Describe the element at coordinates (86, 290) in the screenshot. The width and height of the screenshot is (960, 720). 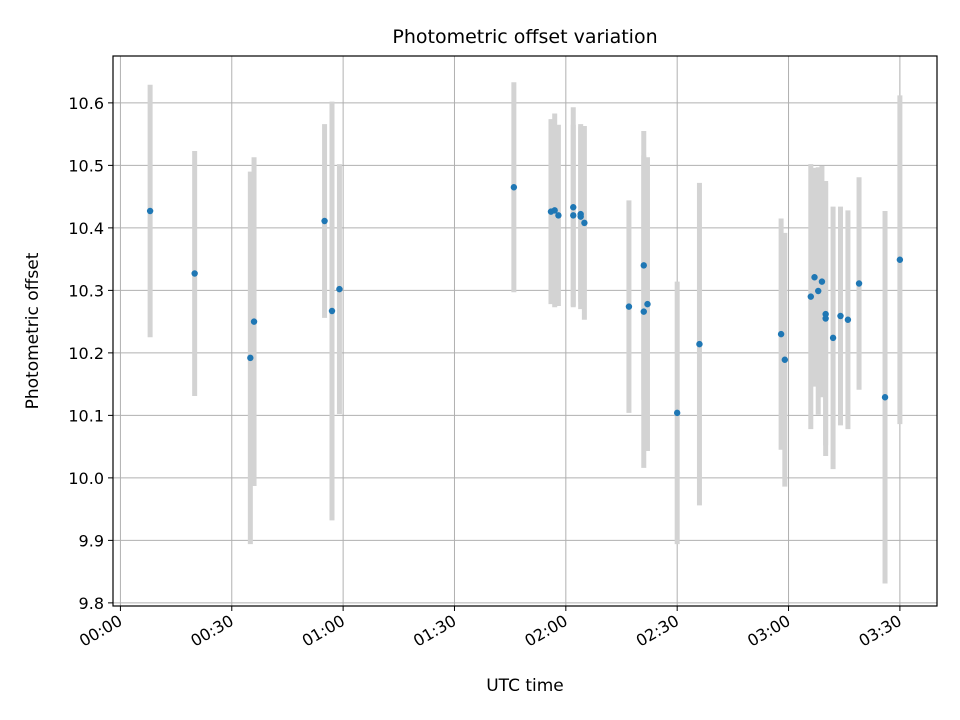
I see `y-tick-label: 10.3` at that location.